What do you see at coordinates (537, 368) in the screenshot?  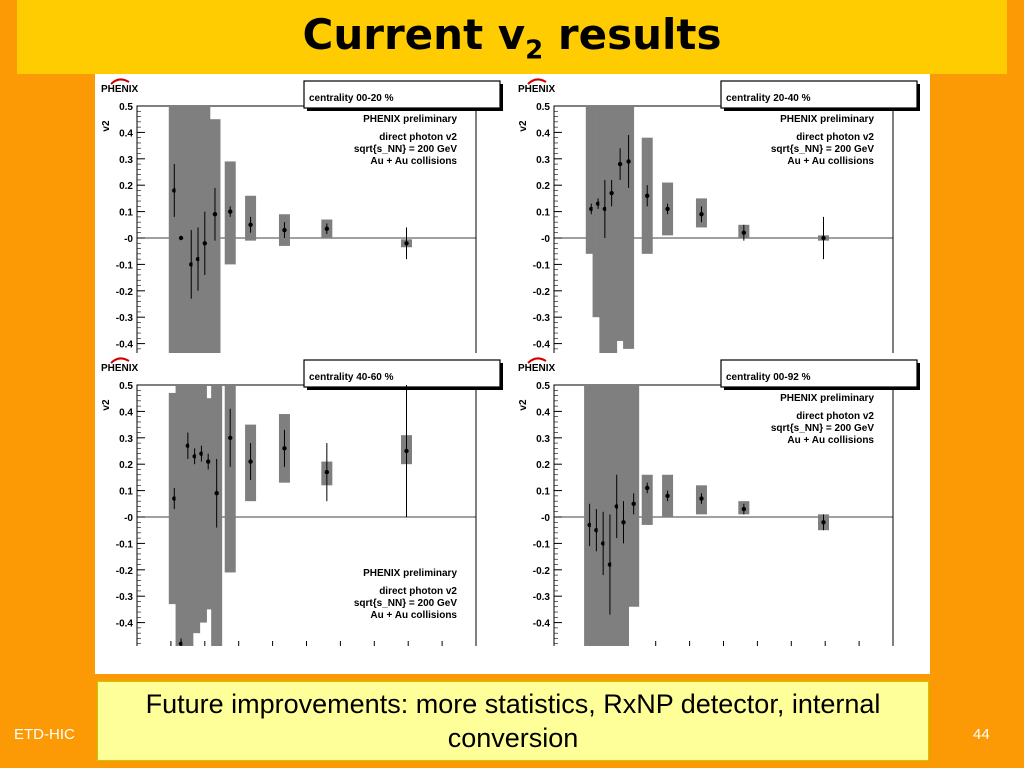 I see `phenix-logo: PHENIX` at bounding box center [537, 368].